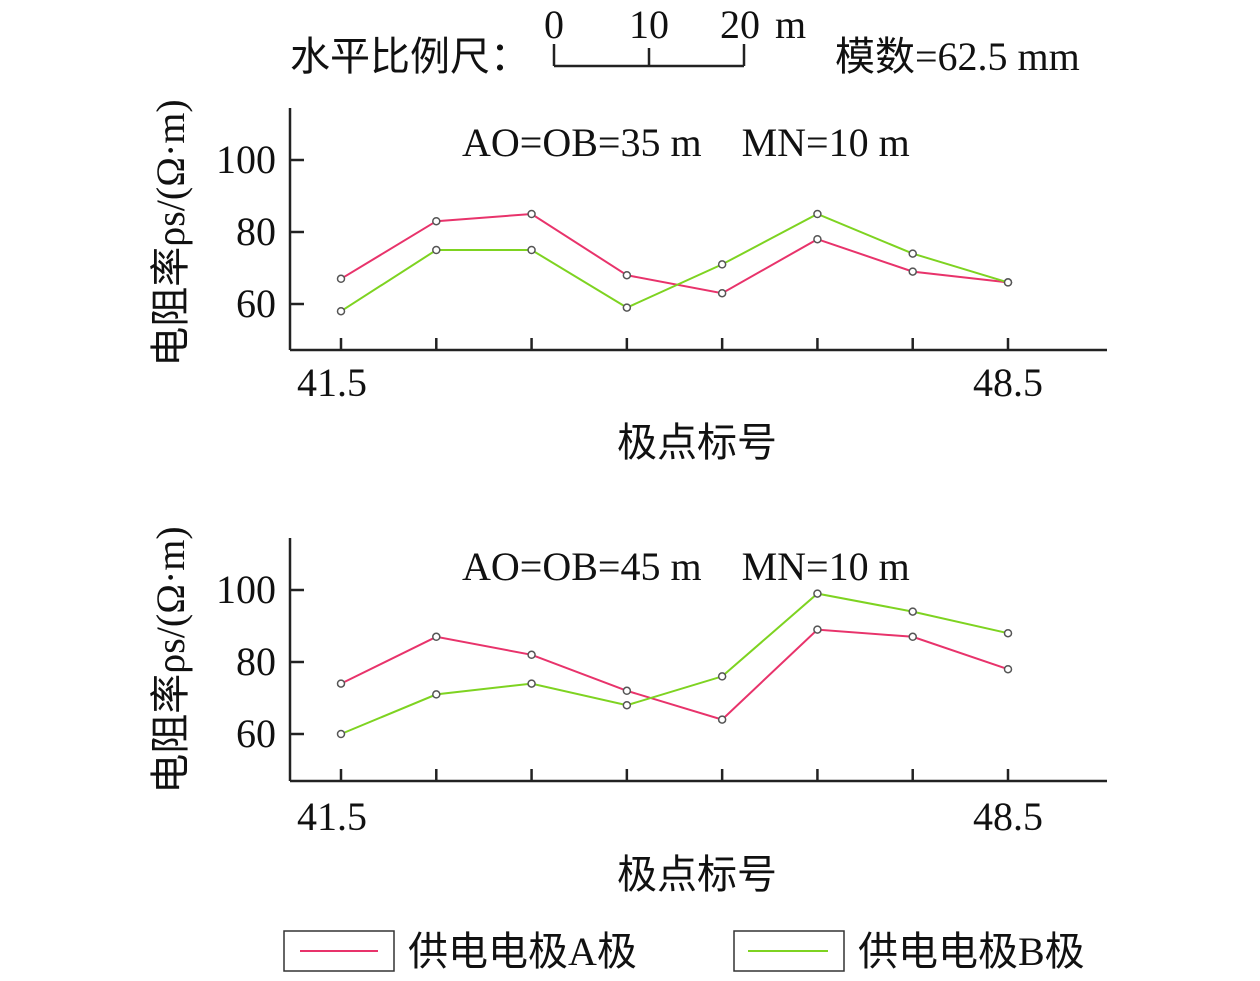  Describe the element at coordinates (256, 303) in the screenshot. I see `panel-1-ytick-label-60: 60` at that location.